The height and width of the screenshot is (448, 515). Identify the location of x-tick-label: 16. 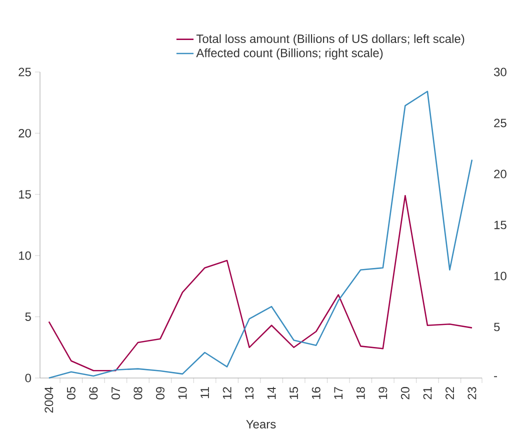
(316, 393).